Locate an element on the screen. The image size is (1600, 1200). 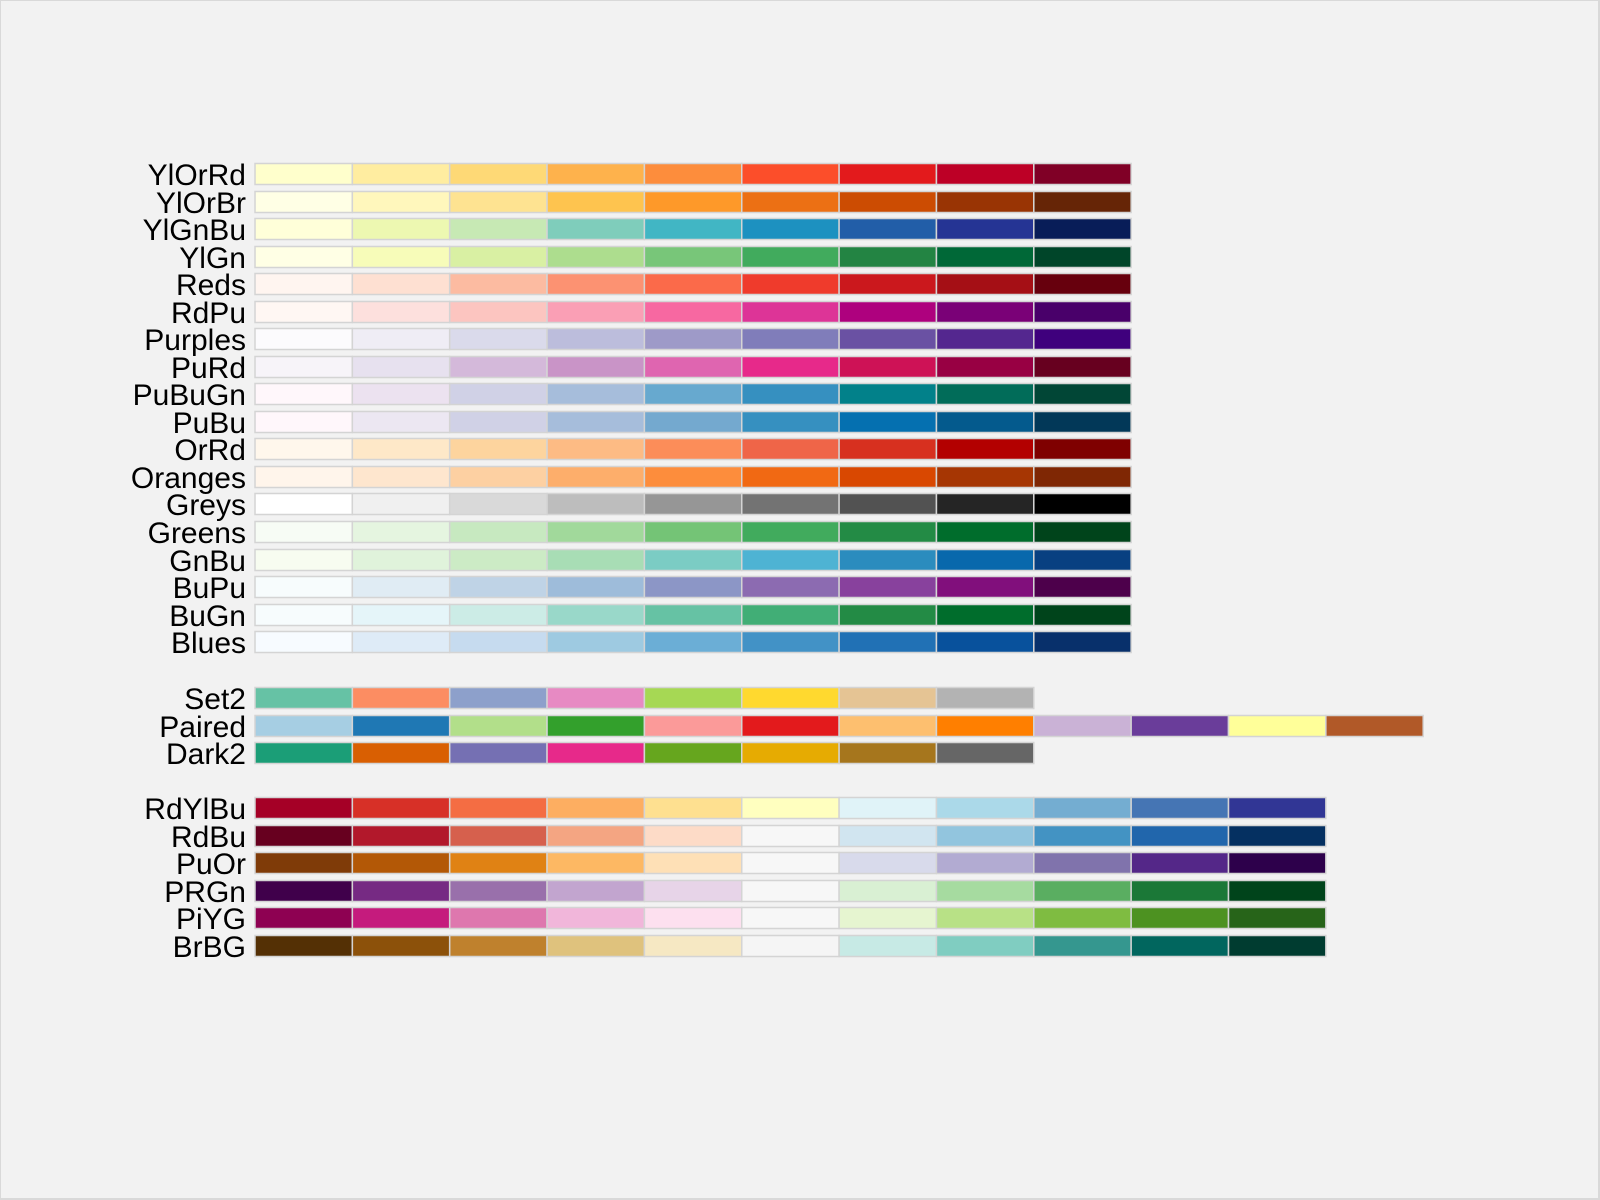
palette-row-brbg: BrBG is located at coordinates (750, 947).